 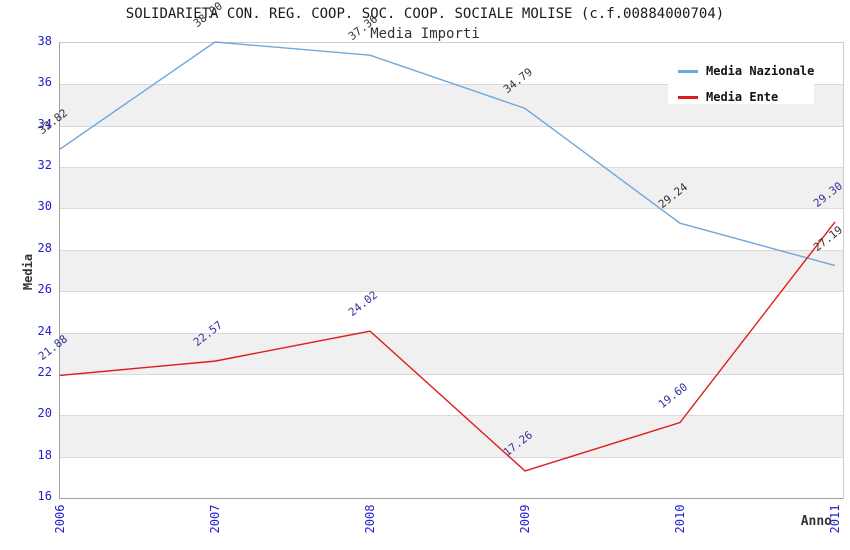 I want to click on y-axis-tick: 38, so click(x=44, y=41).